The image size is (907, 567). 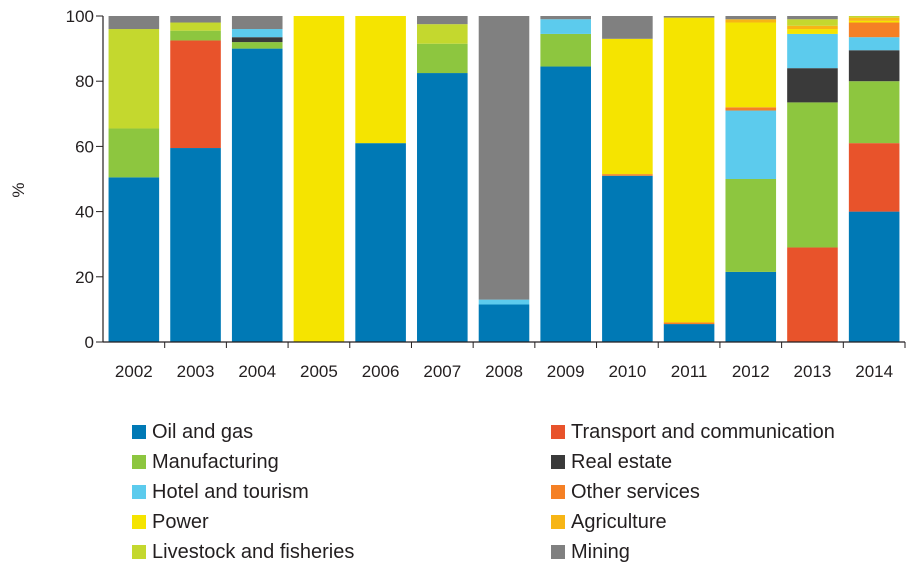 What do you see at coordinates (380, 80) in the screenshot?
I see `bar-segment-2006-power` at bounding box center [380, 80].